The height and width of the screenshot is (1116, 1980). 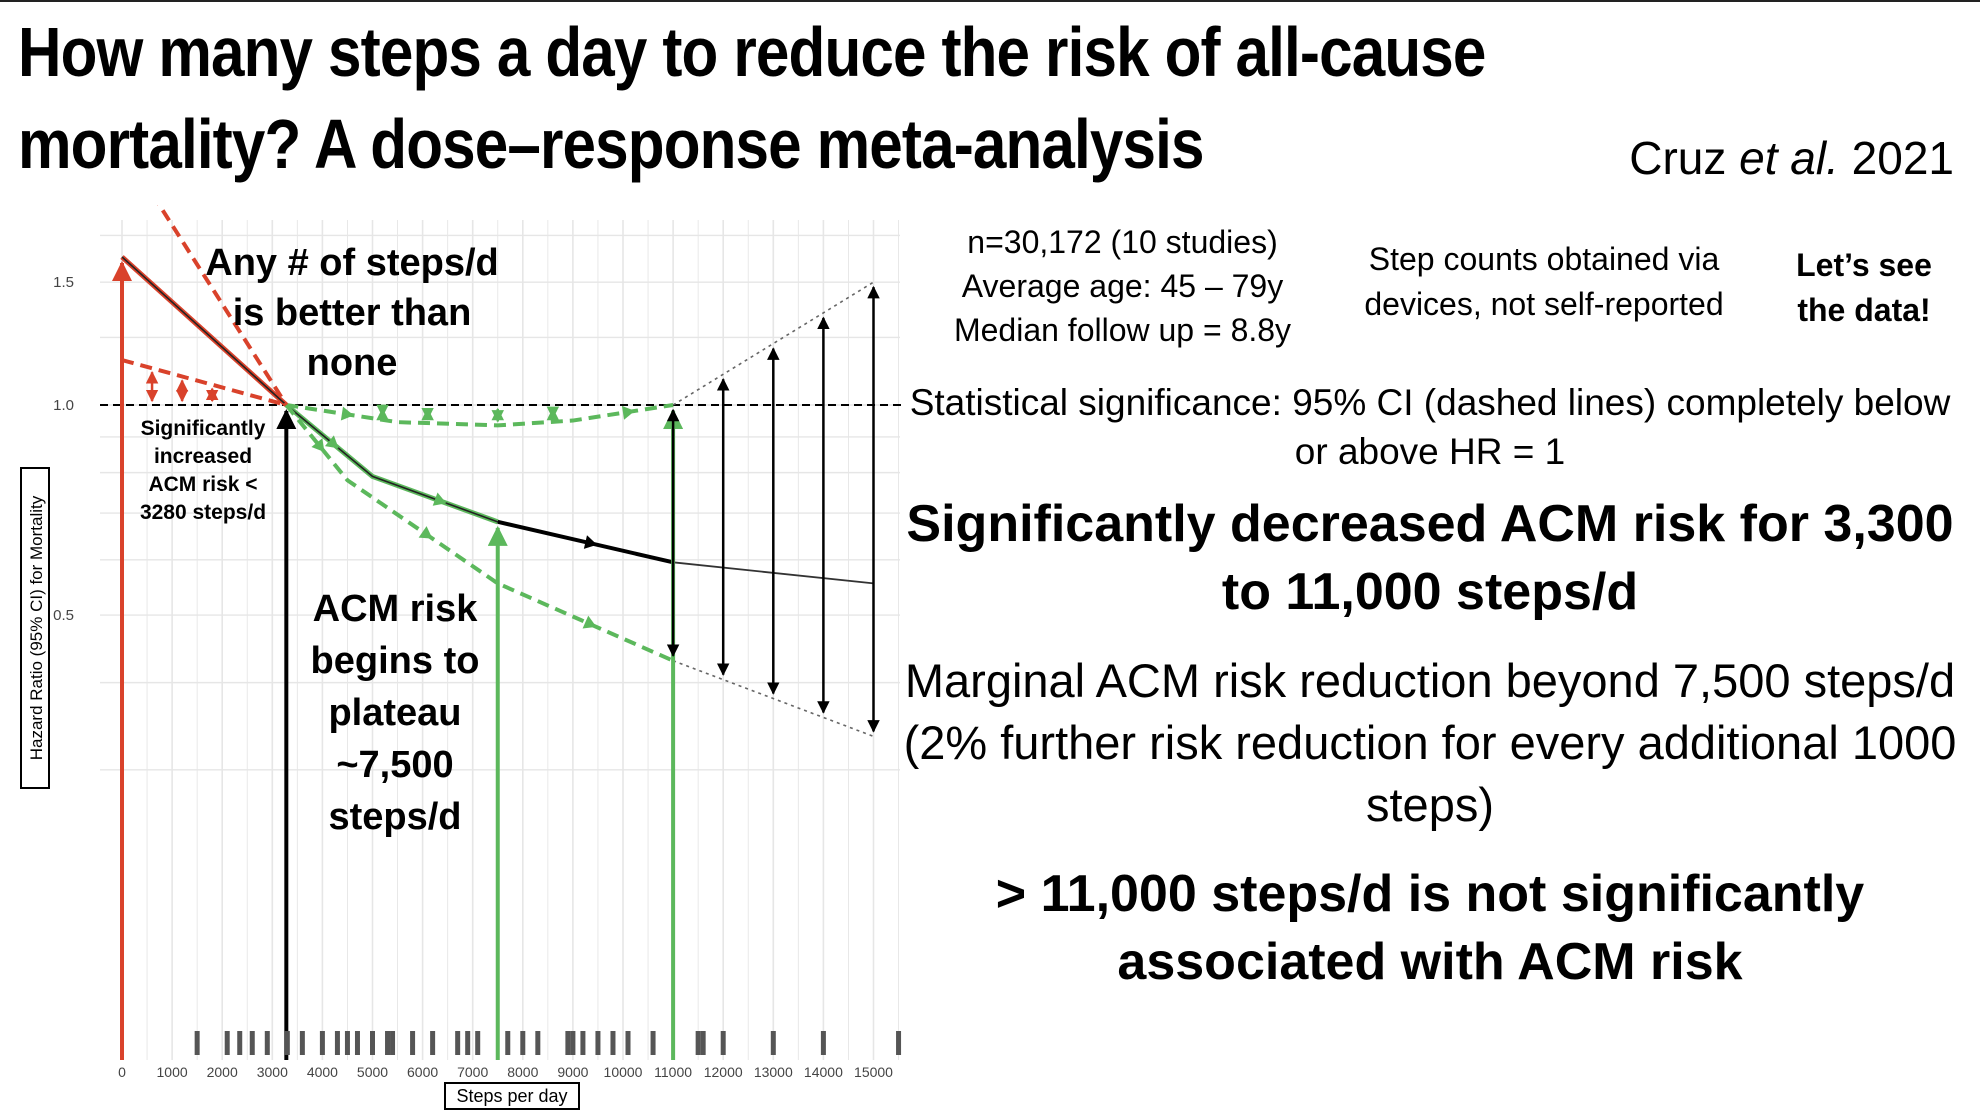 What do you see at coordinates (1122, 330) in the screenshot?
I see `stat-followup: Median follow up = 8.8y` at bounding box center [1122, 330].